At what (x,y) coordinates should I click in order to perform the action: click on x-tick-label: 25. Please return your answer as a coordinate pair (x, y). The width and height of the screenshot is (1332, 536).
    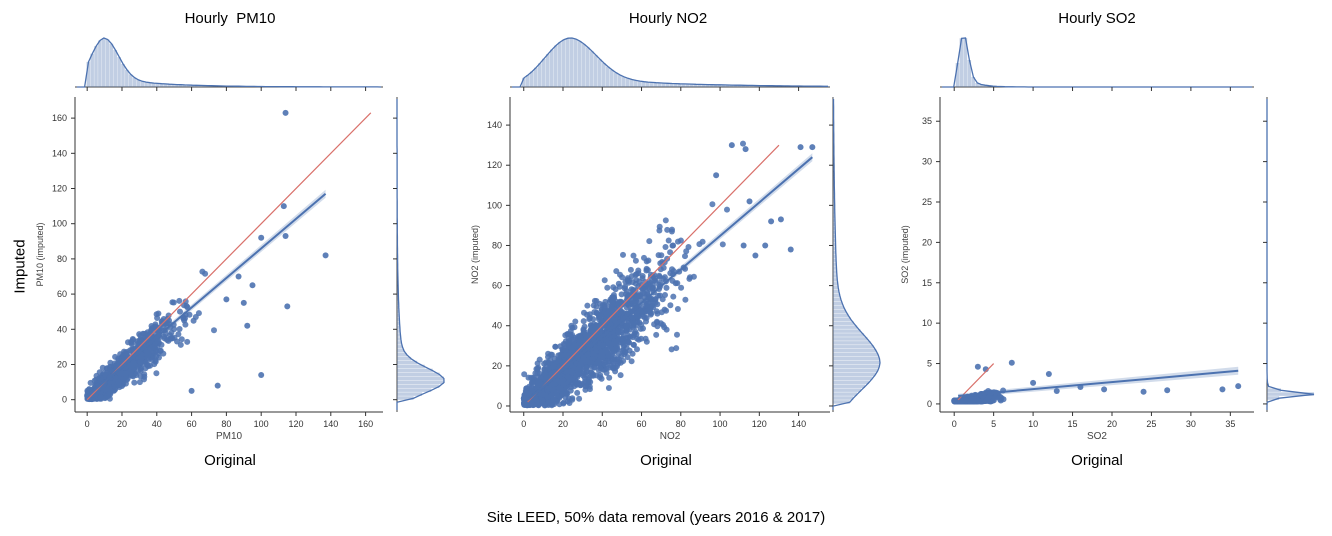
    Looking at the image, I should click on (1151, 424).